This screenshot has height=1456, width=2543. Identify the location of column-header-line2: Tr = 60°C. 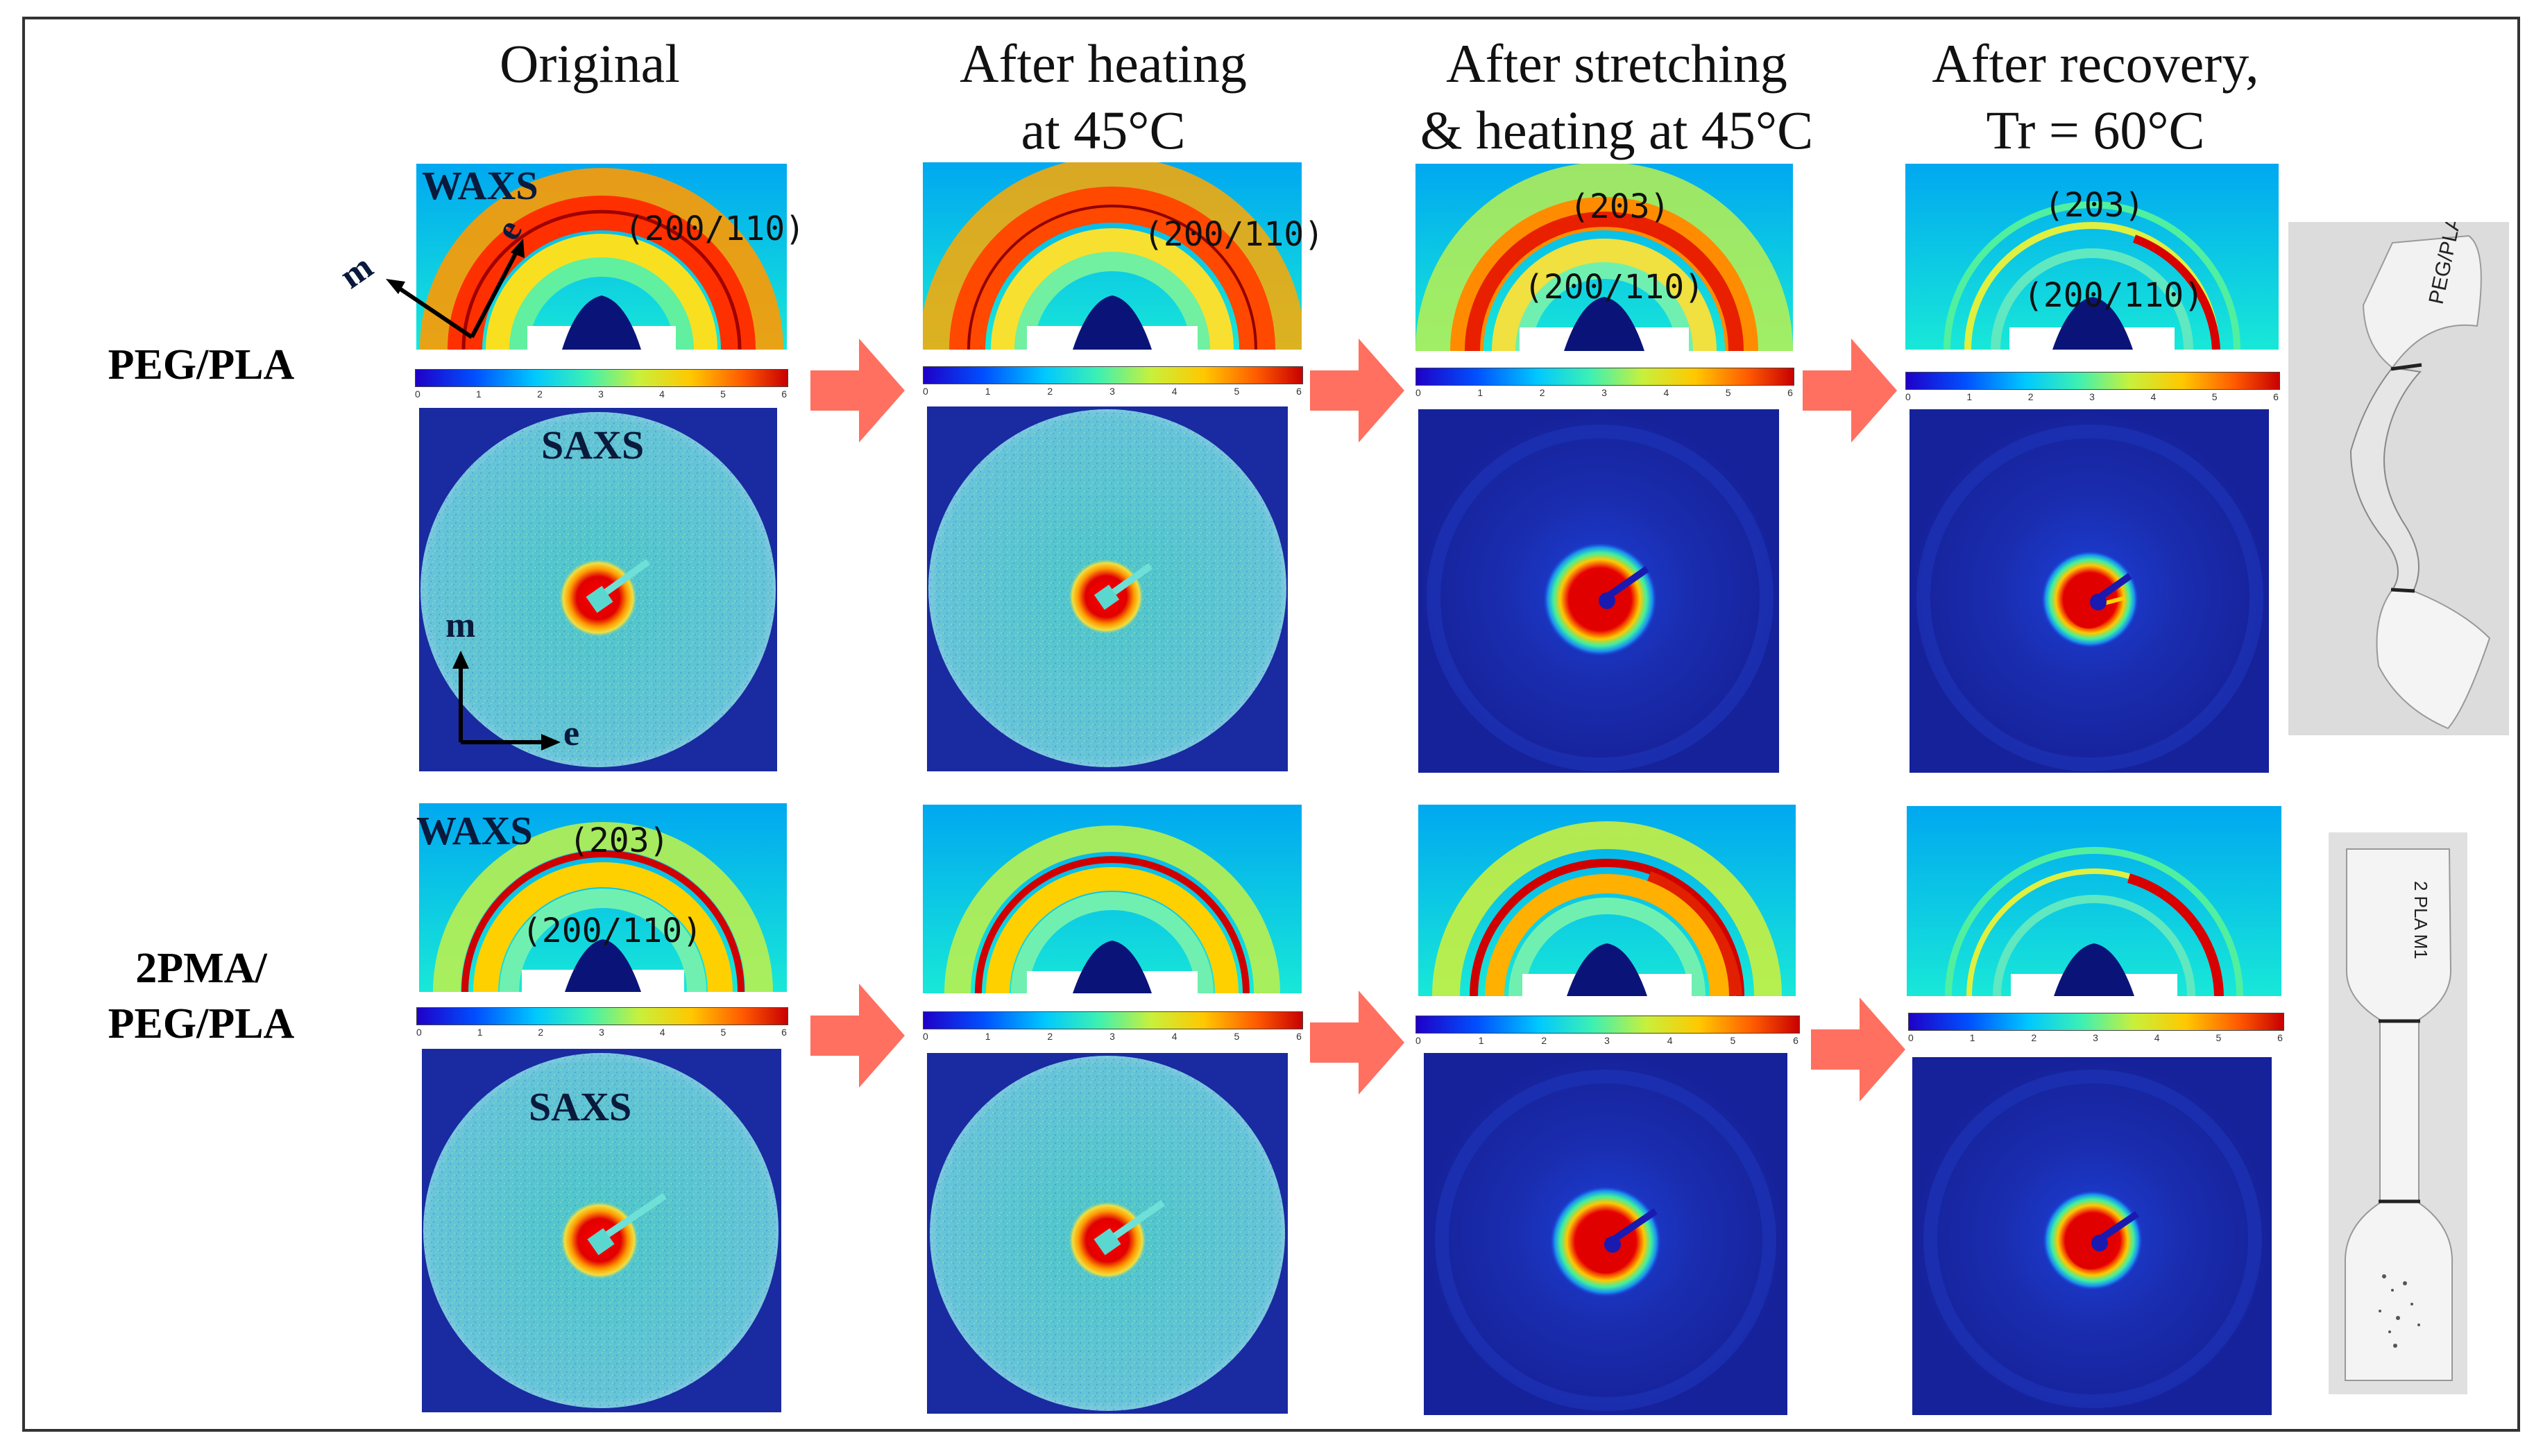
(2095, 130).